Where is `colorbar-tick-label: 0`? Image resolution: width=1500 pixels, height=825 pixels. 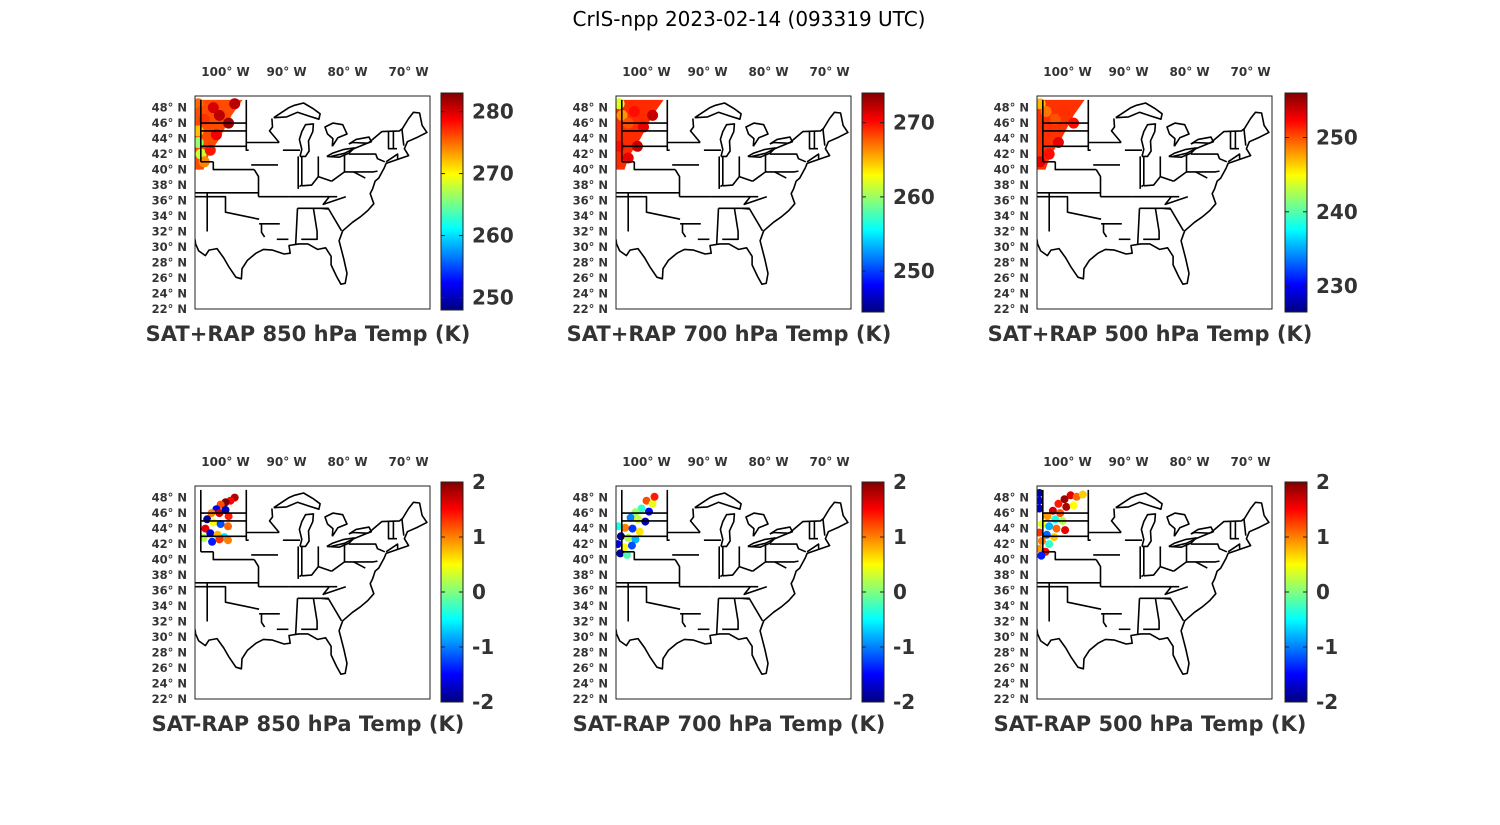 colorbar-tick-label: 0 is located at coordinates (1323, 592).